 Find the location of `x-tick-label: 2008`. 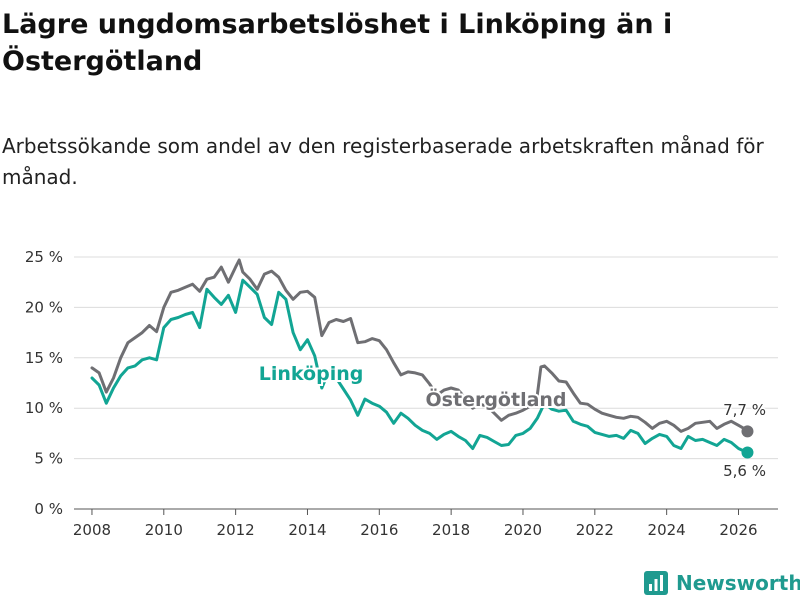

x-tick-label: 2008 is located at coordinates (92, 530).